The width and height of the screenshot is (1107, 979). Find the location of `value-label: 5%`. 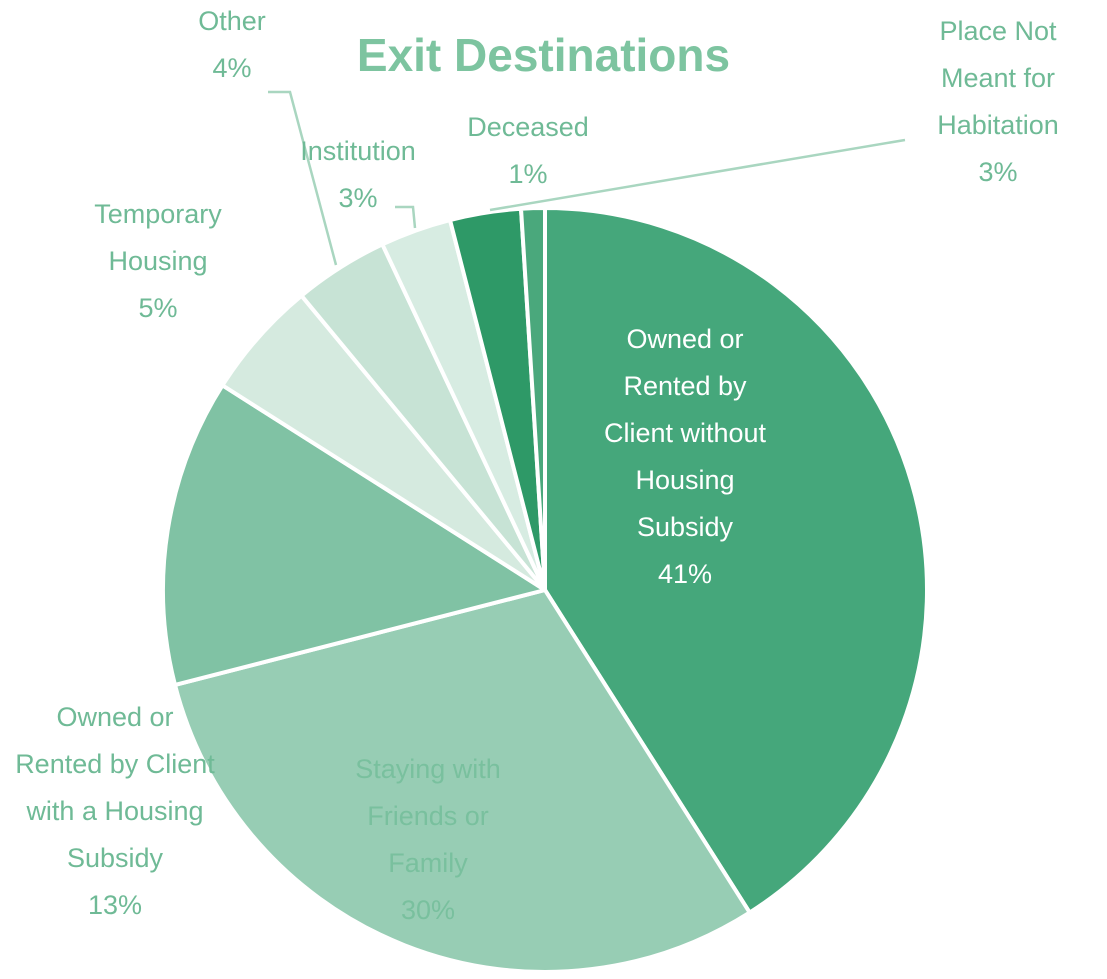

value-label: 5% is located at coordinates (158, 308).